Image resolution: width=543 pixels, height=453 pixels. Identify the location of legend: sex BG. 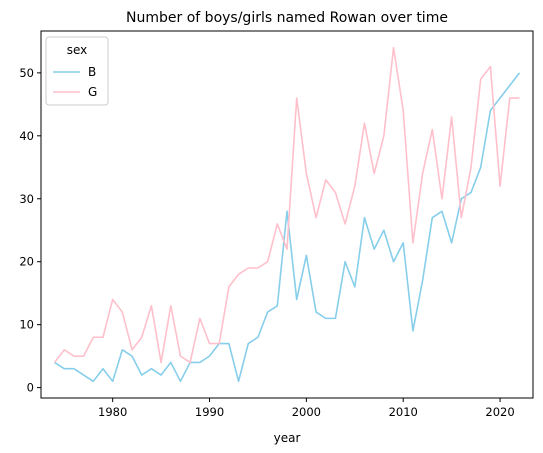
(77, 71).